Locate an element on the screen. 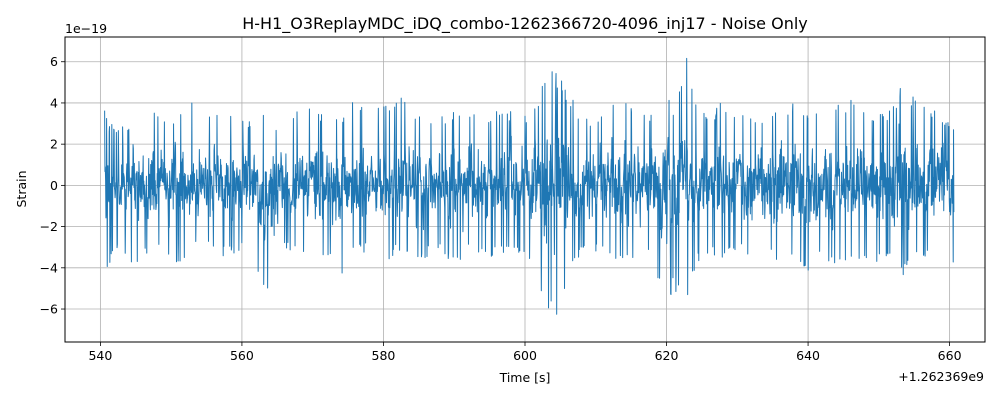 The width and height of the screenshot is (1000, 400). y-tick-label: 2 is located at coordinates (54, 144).